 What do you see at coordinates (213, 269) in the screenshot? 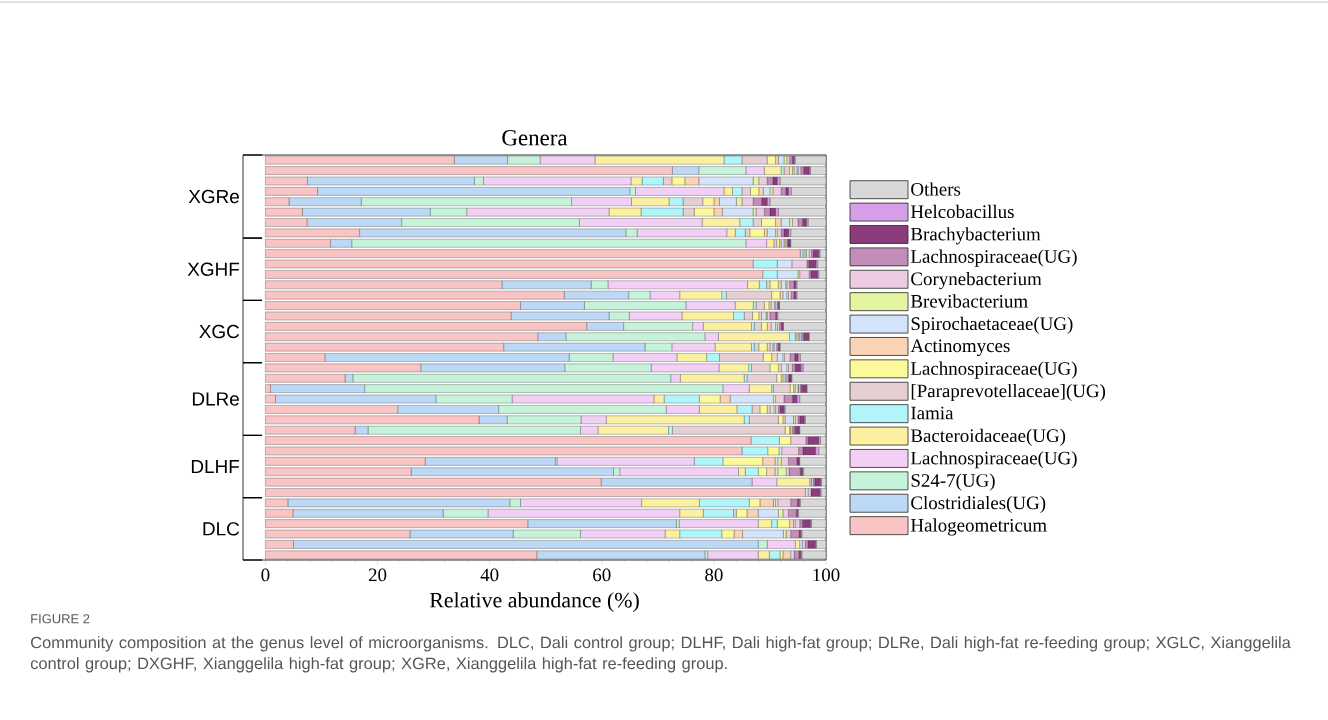
I see `text: XGHF` at bounding box center [213, 269].